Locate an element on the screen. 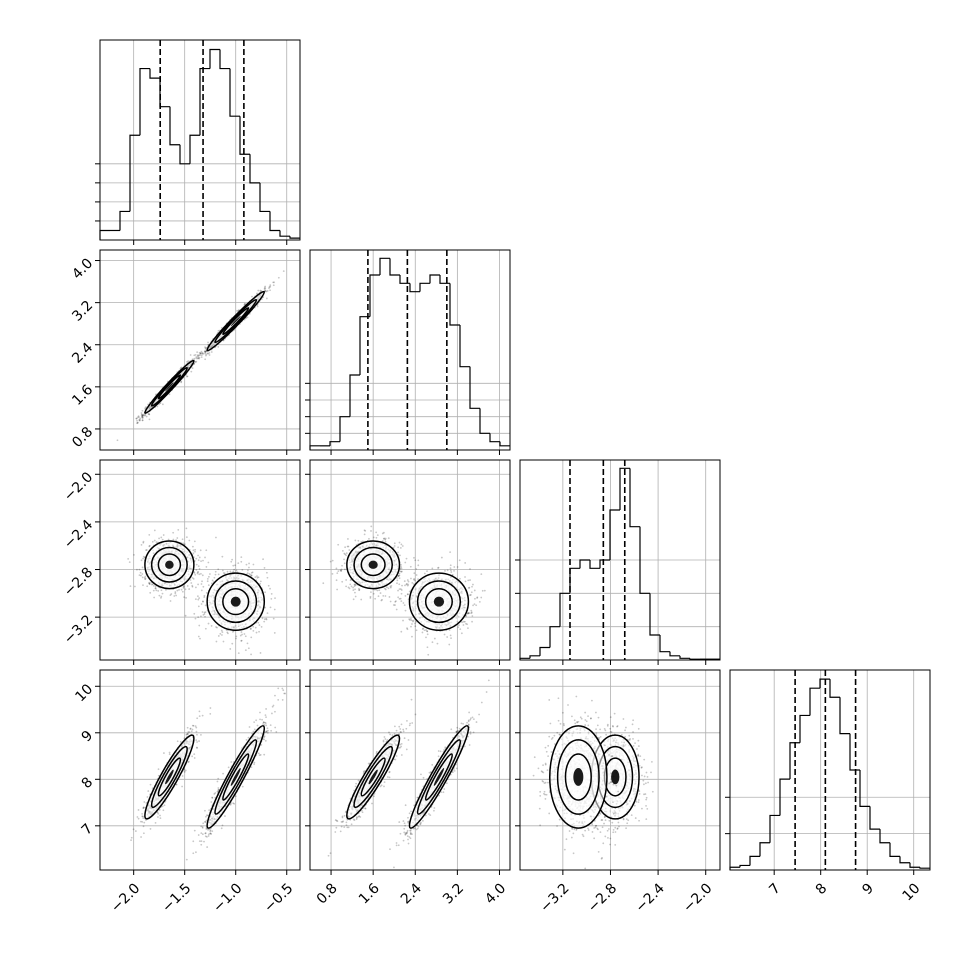  hist-3-frame is located at coordinates (830, 770).